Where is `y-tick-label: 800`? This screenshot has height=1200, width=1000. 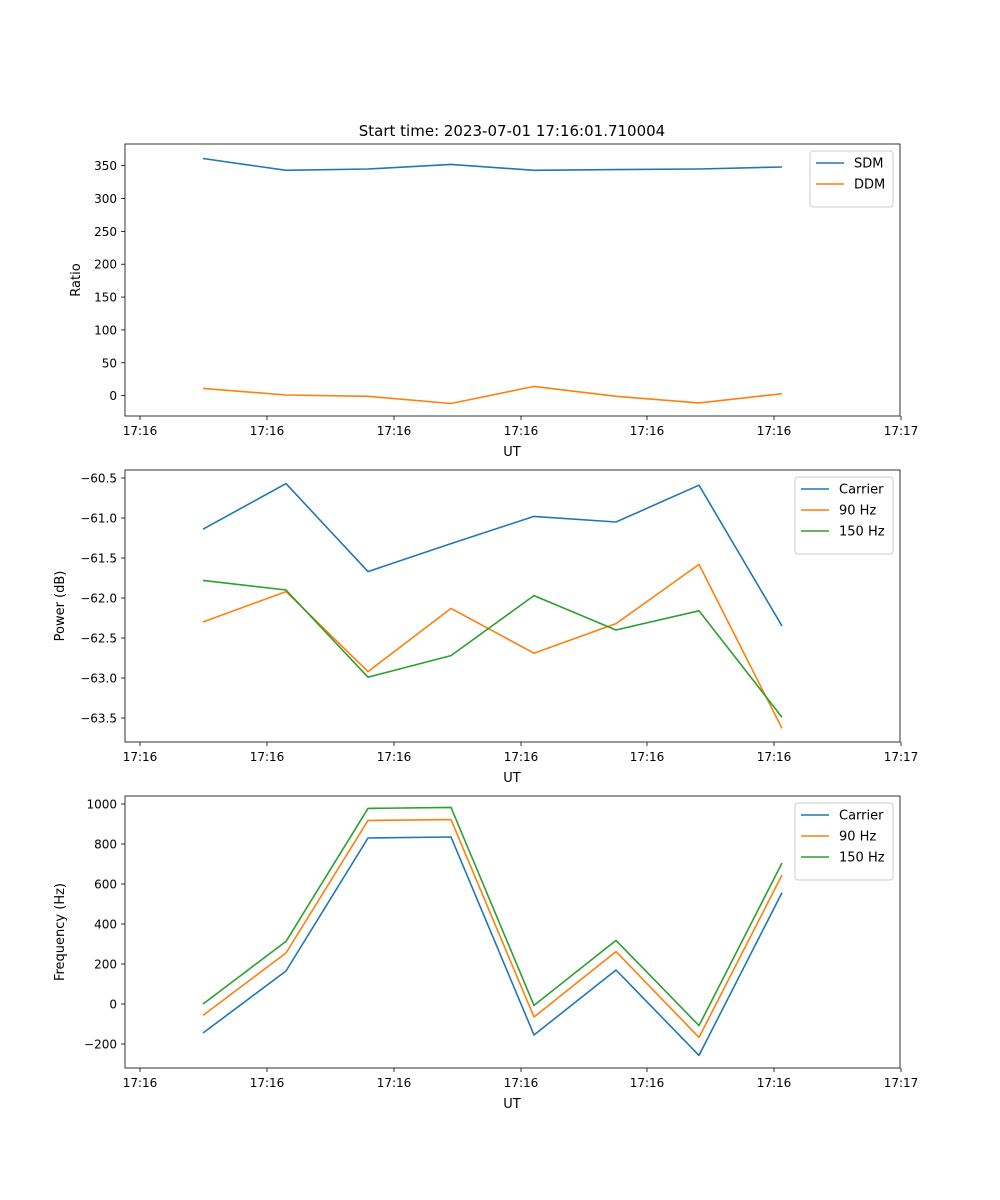 y-tick-label: 800 is located at coordinates (105, 845).